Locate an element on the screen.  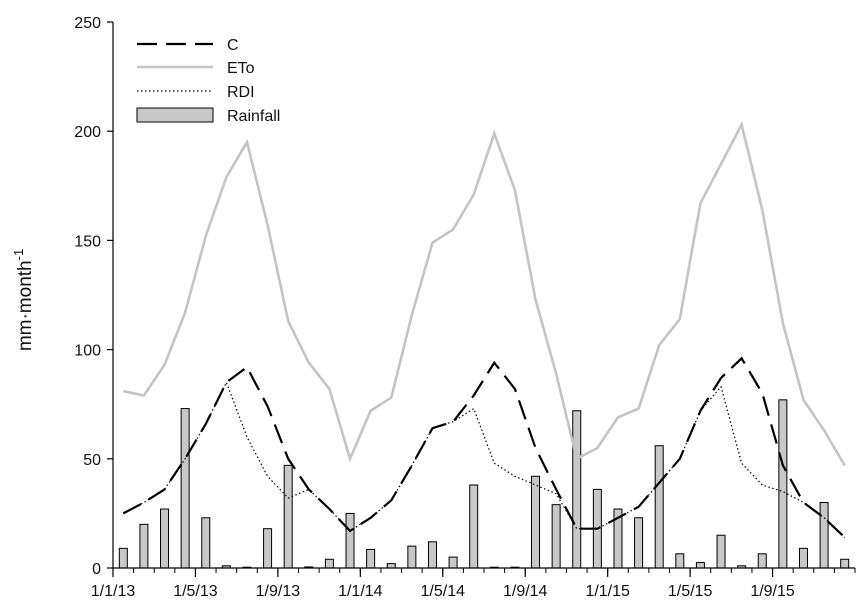
legend-label: ETo is located at coordinates (241, 68).